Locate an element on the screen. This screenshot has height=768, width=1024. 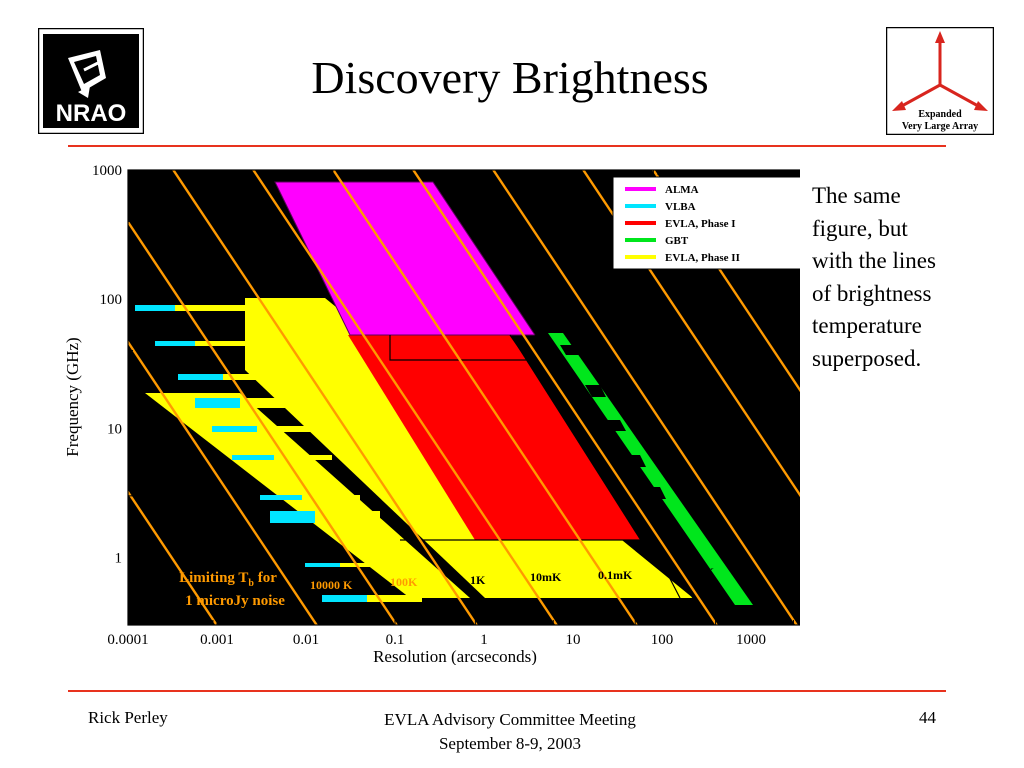
evla-logo: Expanded Very Large Array is located at coordinates (940, 81).